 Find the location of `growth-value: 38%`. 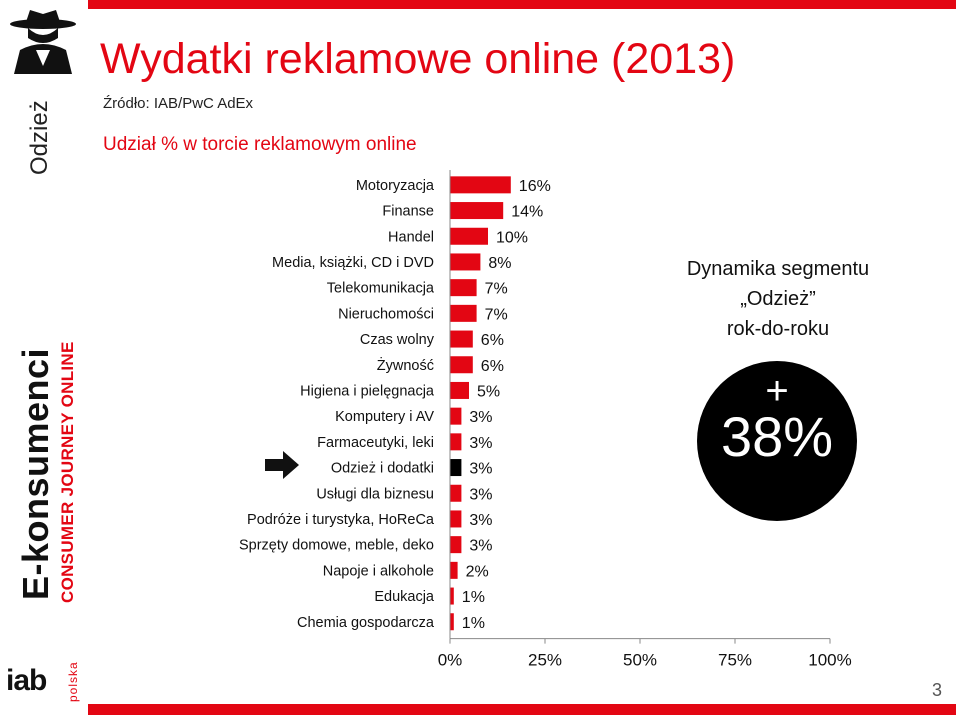

growth-value: 38% is located at coordinates (777, 436).